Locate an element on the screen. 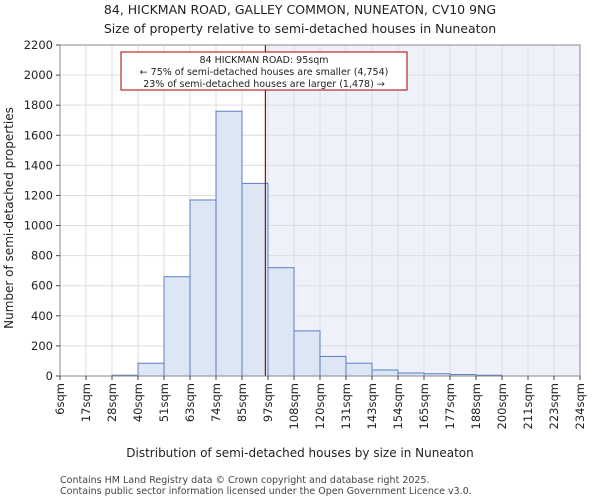  x-tick-label: 154sqm is located at coordinates (398, 406).